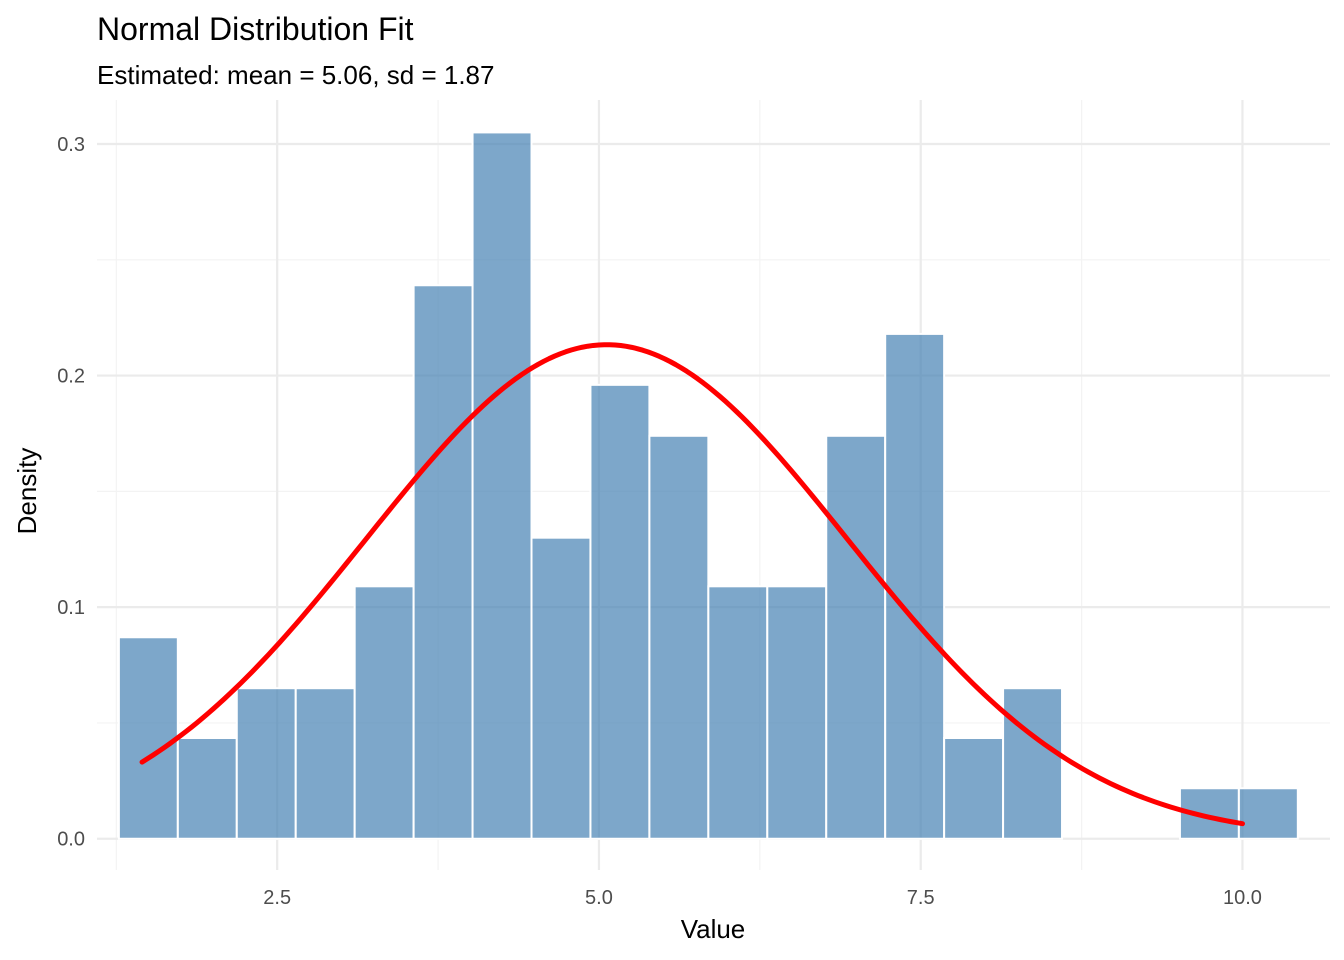 The image size is (1344, 960). What do you see at coordinates (295, 75) in the screenshot?
I see `chart-subtitle: Estimated: mean = 5.06, sd = 1.87` at bounding box center [295, 75].